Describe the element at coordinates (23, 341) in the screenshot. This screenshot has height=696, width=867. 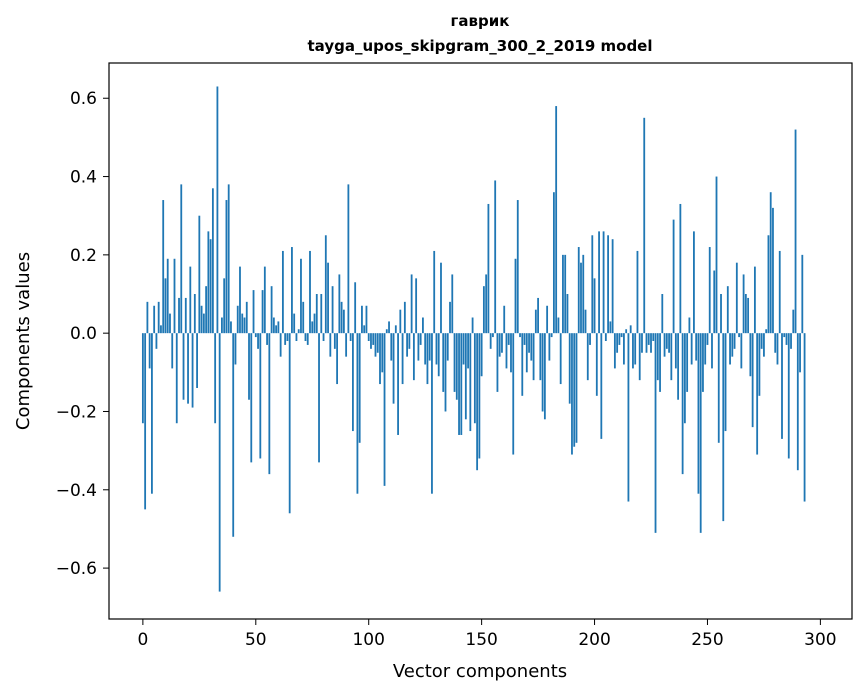
I see `y-axis-label: Components values` at that location.